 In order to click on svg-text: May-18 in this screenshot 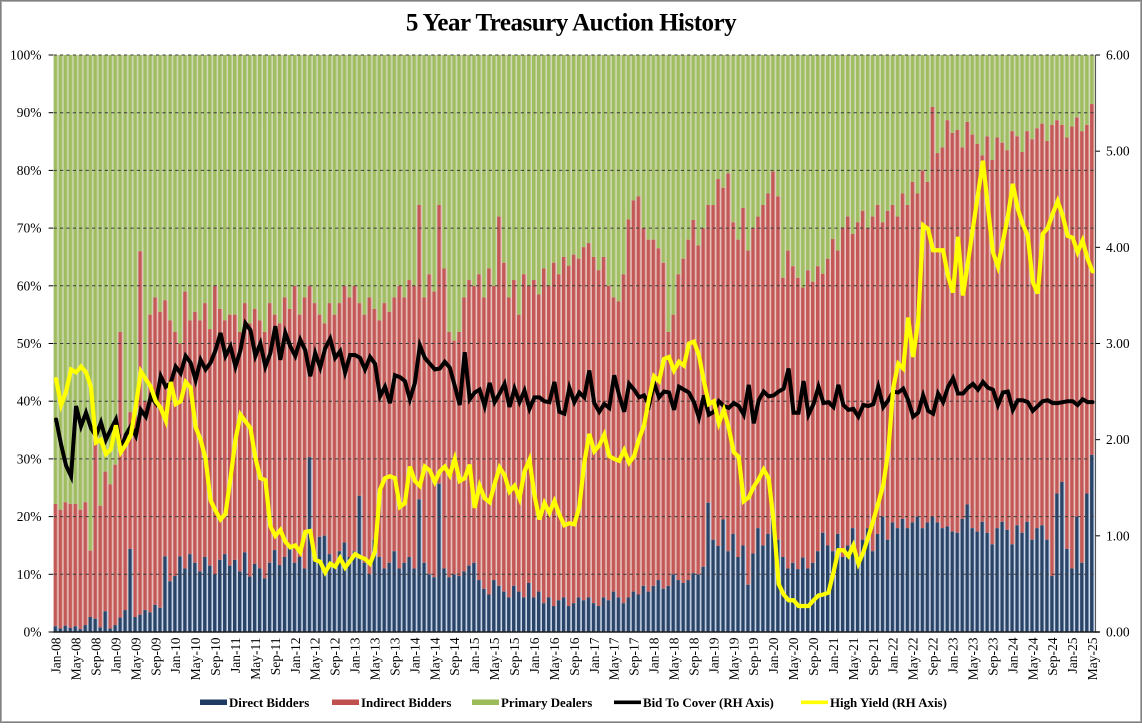, I will do `click(673, 658)`.